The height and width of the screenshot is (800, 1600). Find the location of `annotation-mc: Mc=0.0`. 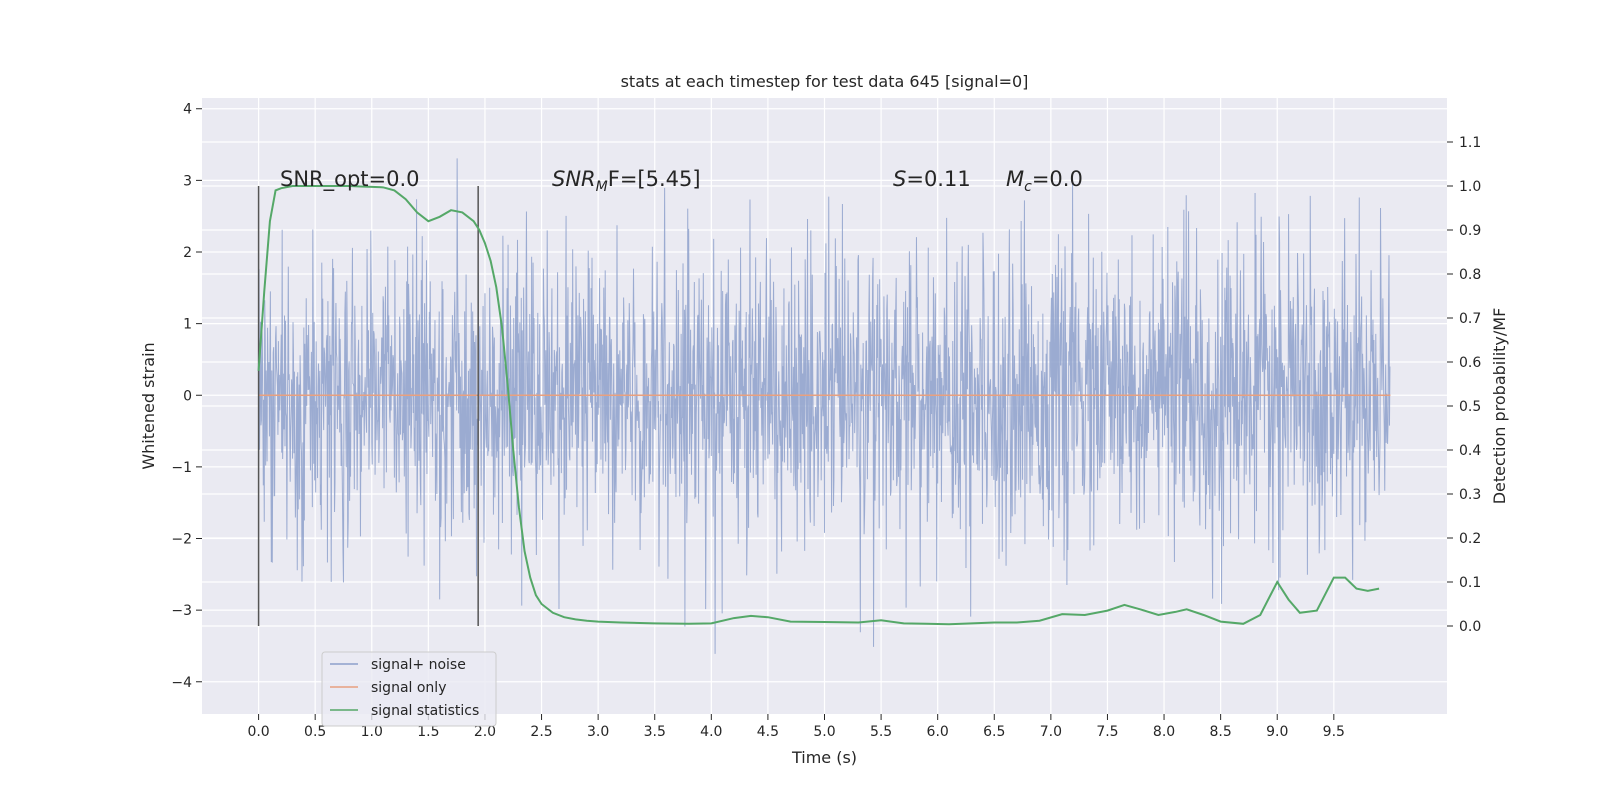

annotation-mc: Mc=0.0 is located at coordinates (1044, 181).